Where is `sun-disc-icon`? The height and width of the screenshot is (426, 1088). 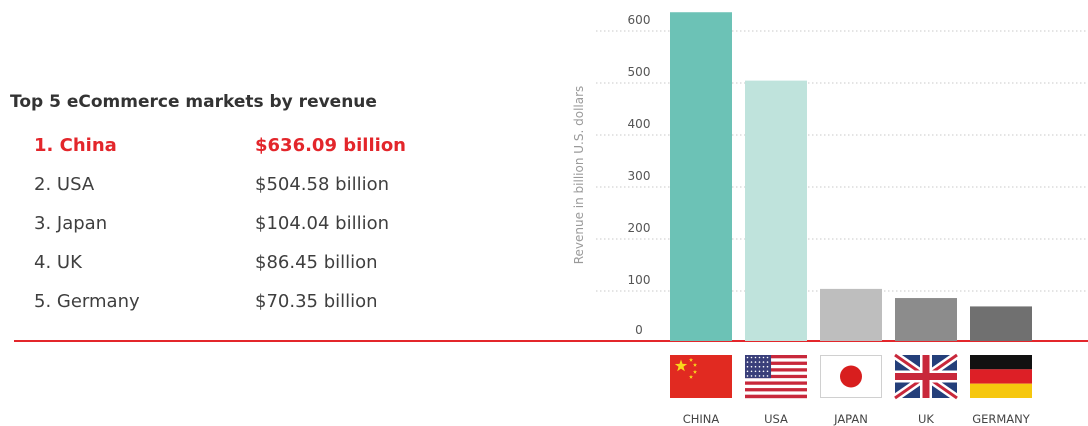
sun-disc-icon is located at coordinates (851, 376).